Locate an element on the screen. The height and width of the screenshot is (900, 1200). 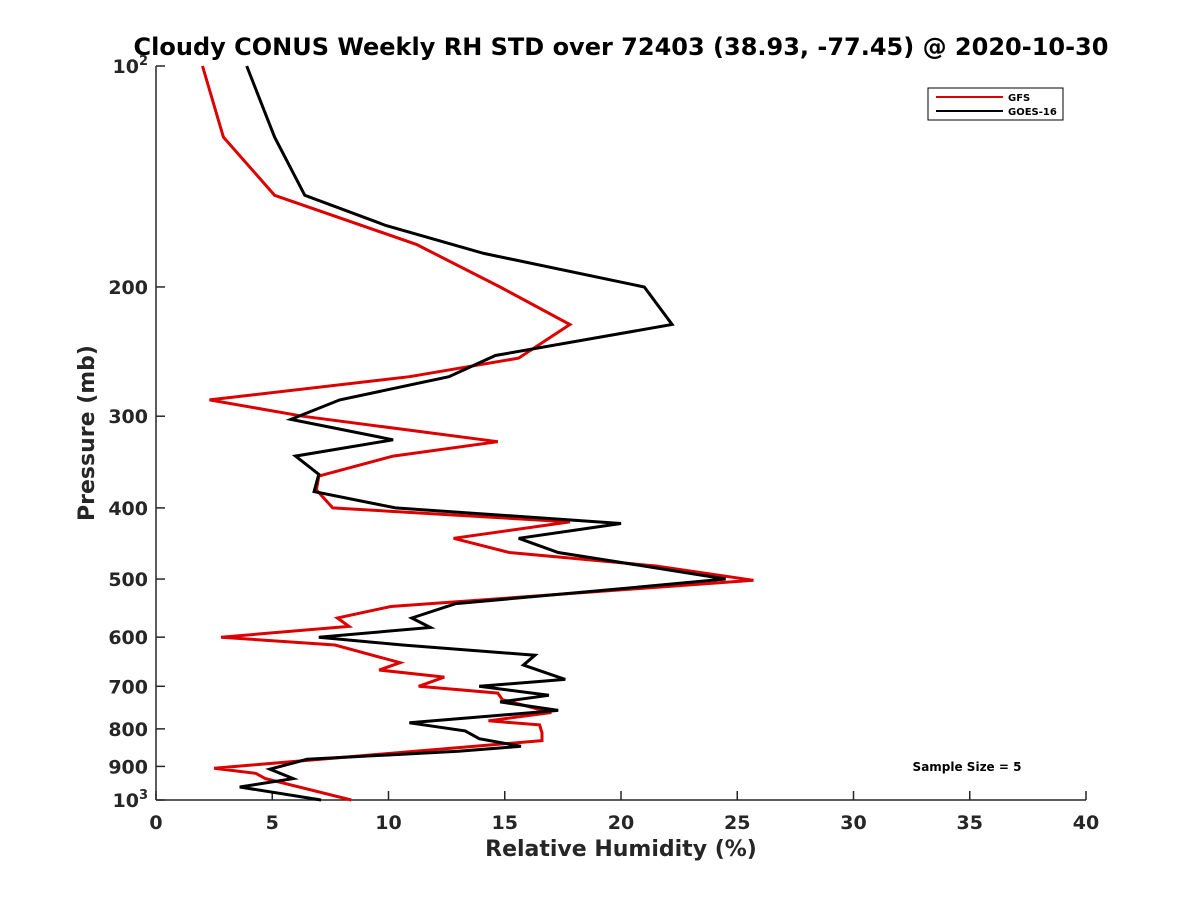
x-tick-label: 5 is located at coordinates (272, 823).